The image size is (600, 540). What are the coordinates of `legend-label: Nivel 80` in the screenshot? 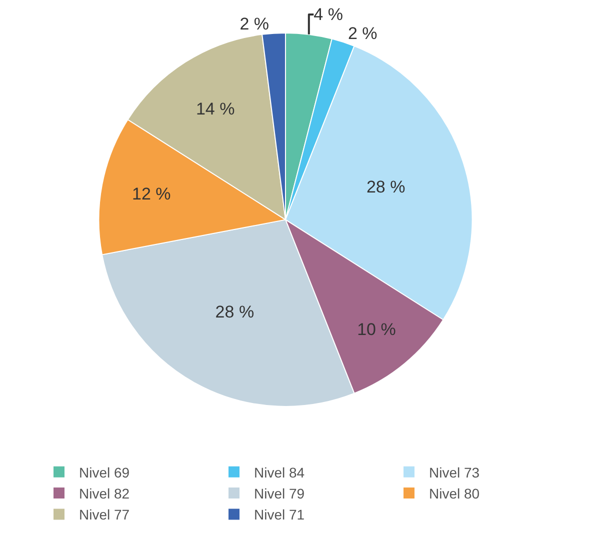 It's located at (454, 494).